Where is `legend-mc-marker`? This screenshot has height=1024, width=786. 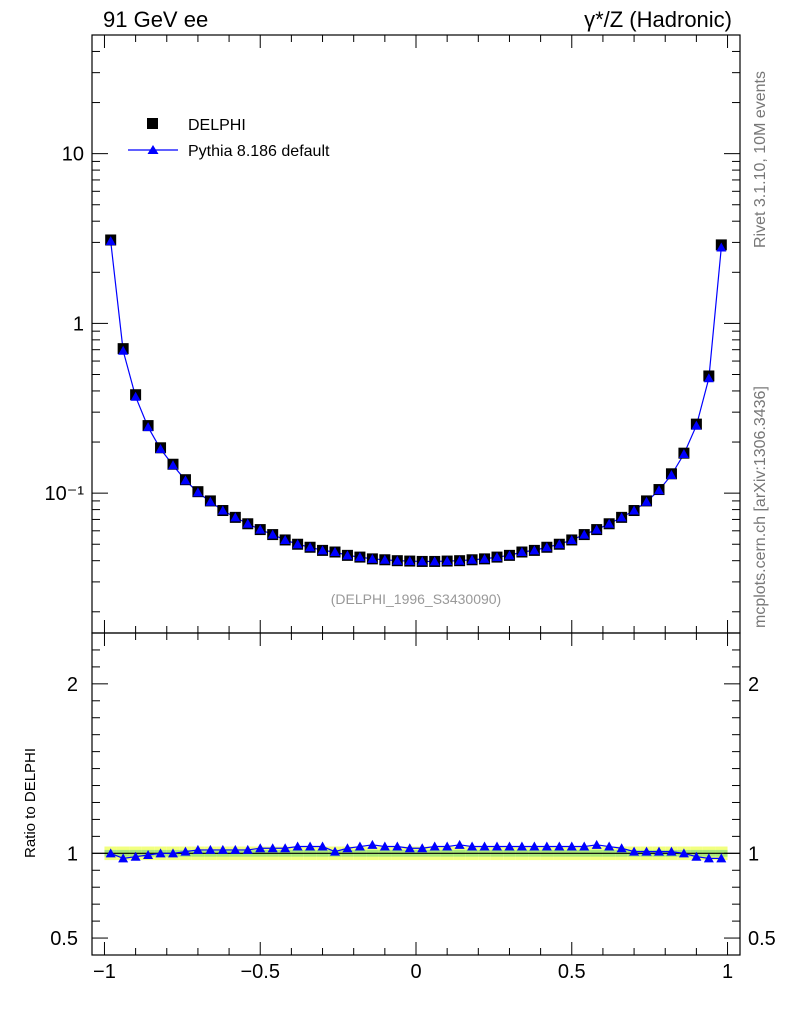 legend-mc-marker is located at coordinates (153, 149).